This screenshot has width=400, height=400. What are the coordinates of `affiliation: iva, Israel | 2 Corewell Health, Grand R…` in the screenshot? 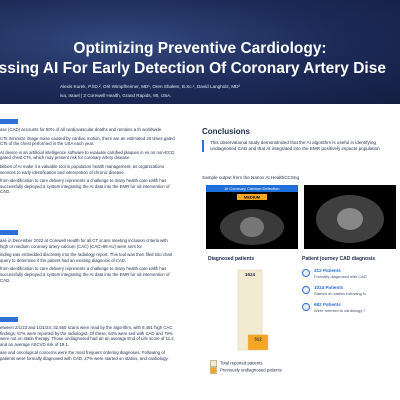 It's located at (116, 95).